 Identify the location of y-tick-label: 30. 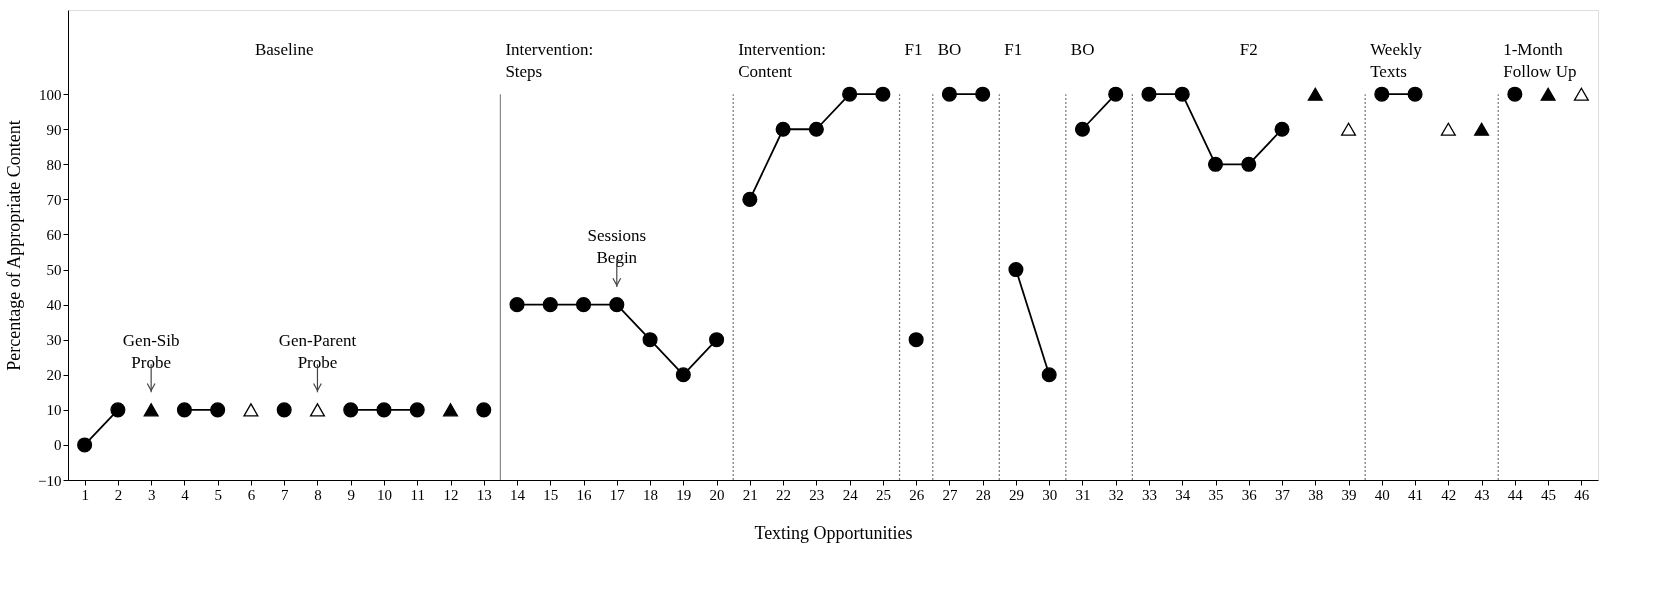
(54, 340).